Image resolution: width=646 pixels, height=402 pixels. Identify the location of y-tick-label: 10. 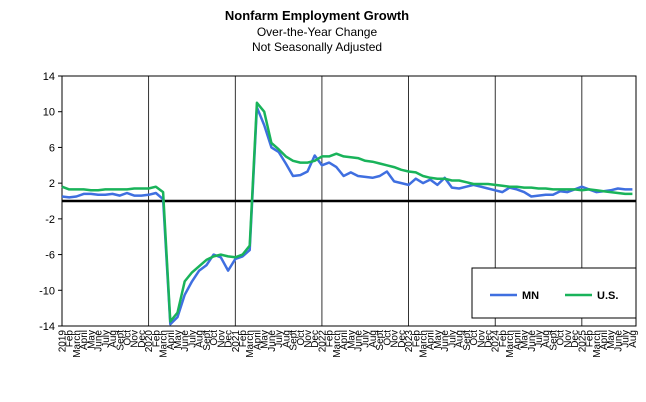
(49, 113).